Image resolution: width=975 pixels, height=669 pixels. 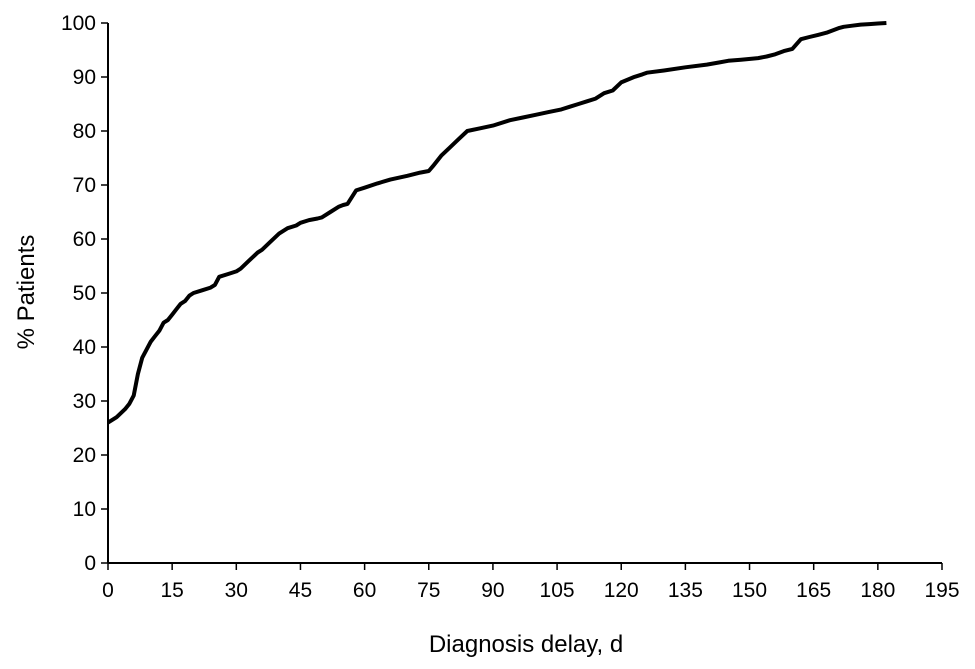 I want to click on x-tick-label: 180, so click(x=877, y=590).